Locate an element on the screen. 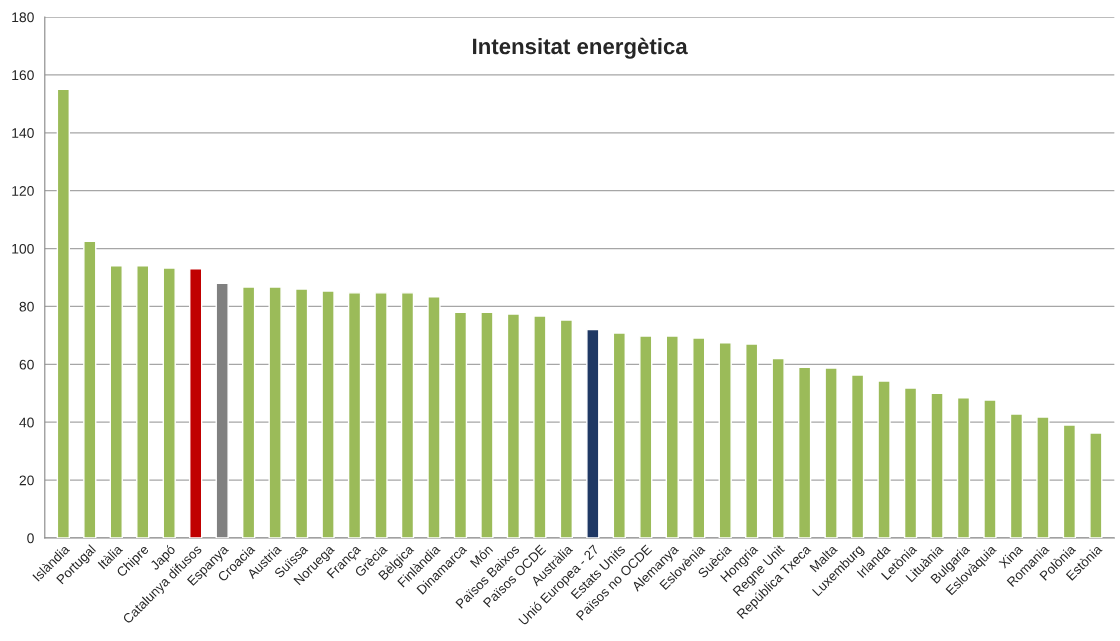 The height and width of the screenshot is (641, 1120). y-tick-label: 100 is located at coordinates (23, 248).